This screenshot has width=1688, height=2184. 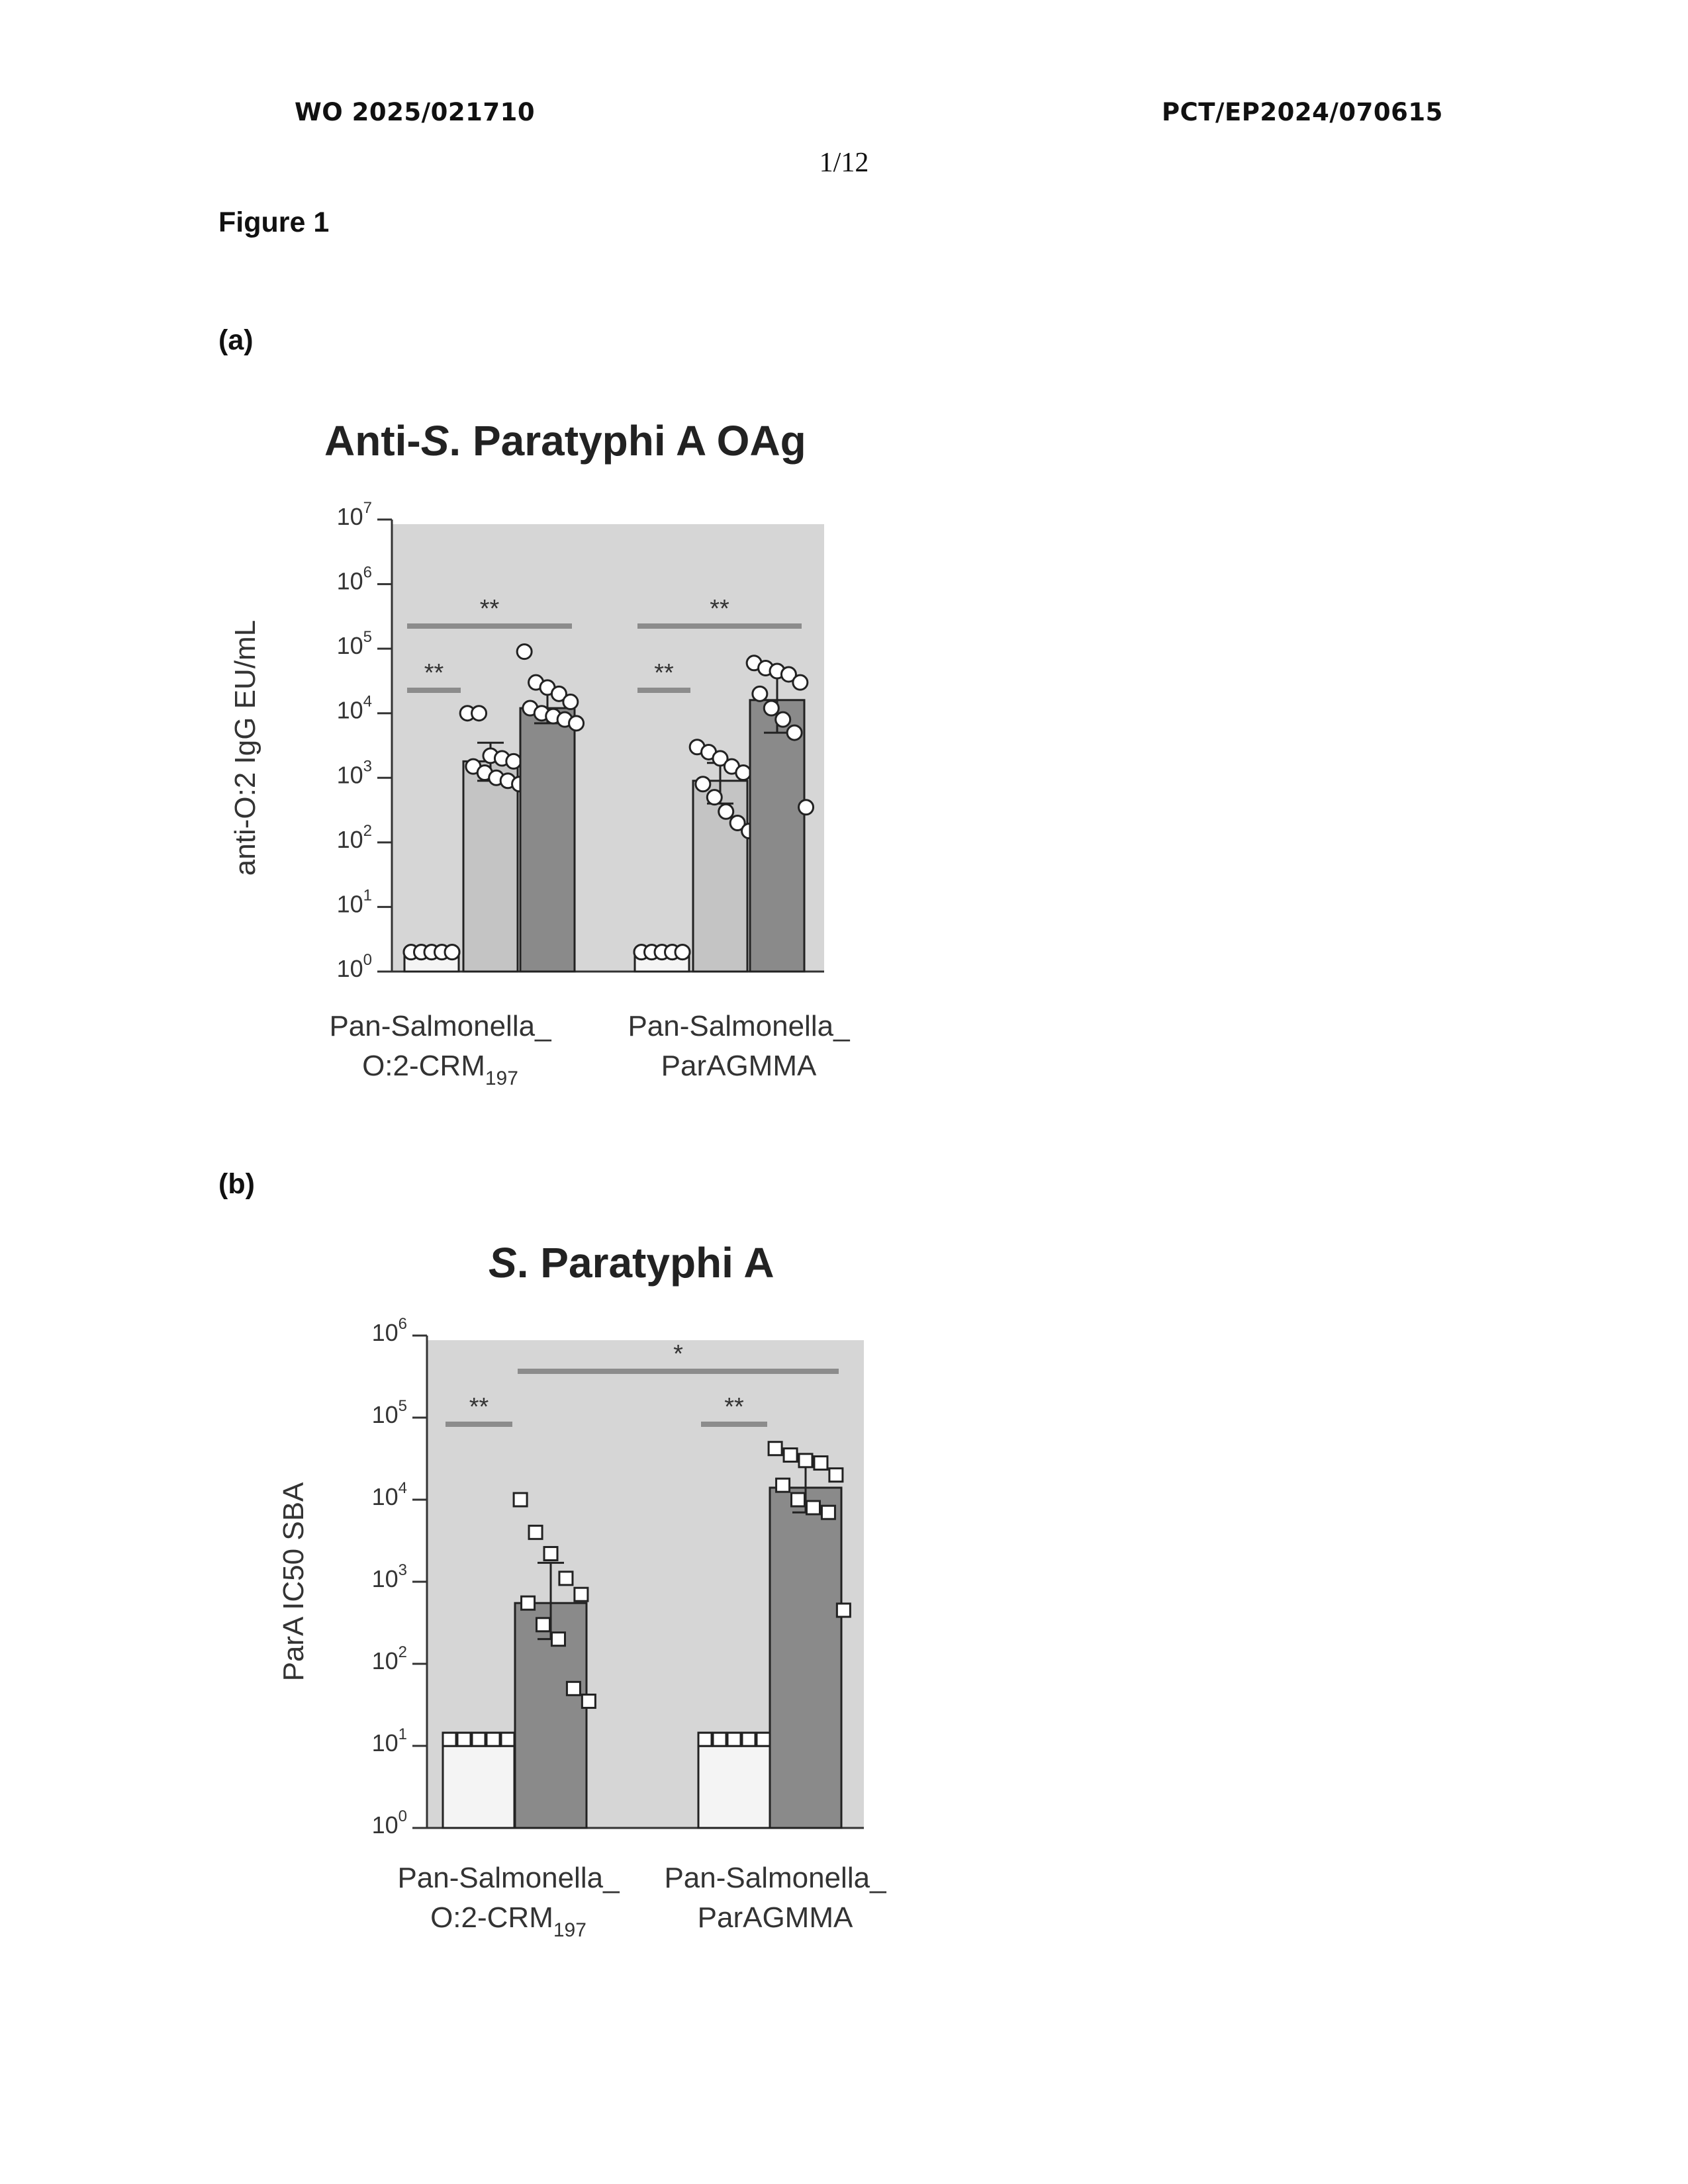 What do you see at coordinates (844, 163) in the screenshot?
I see `page-number: 1/12` at bounding box center [844, 163].